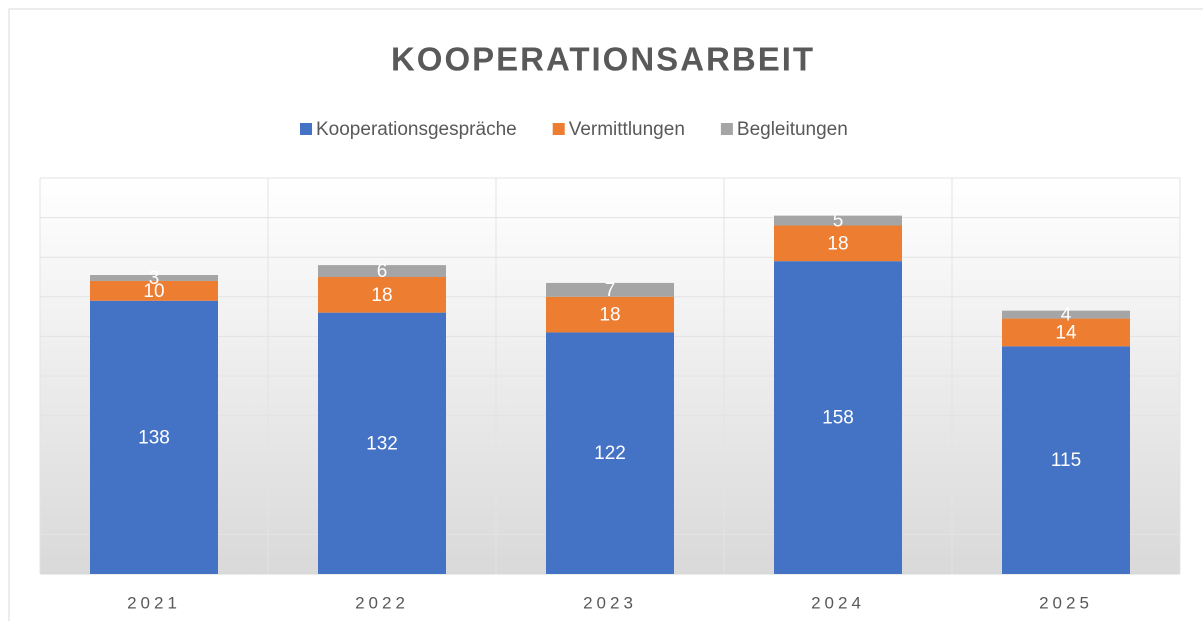  I want to click on data-label: 132, so click(382, 443).